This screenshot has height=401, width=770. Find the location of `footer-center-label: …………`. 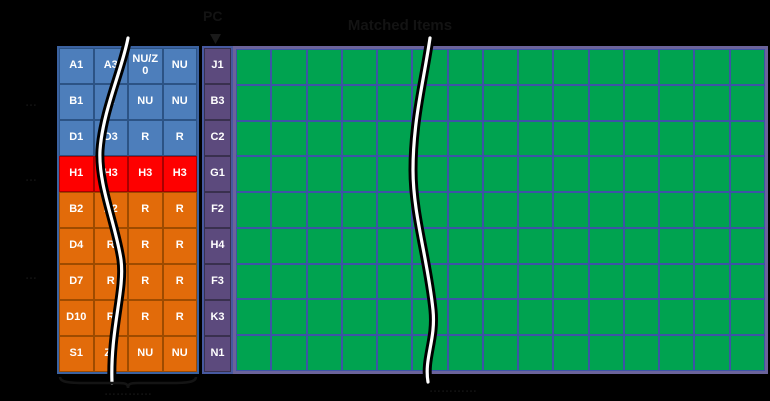

footer-center-label: ………… is located at coordinates (453, 388).